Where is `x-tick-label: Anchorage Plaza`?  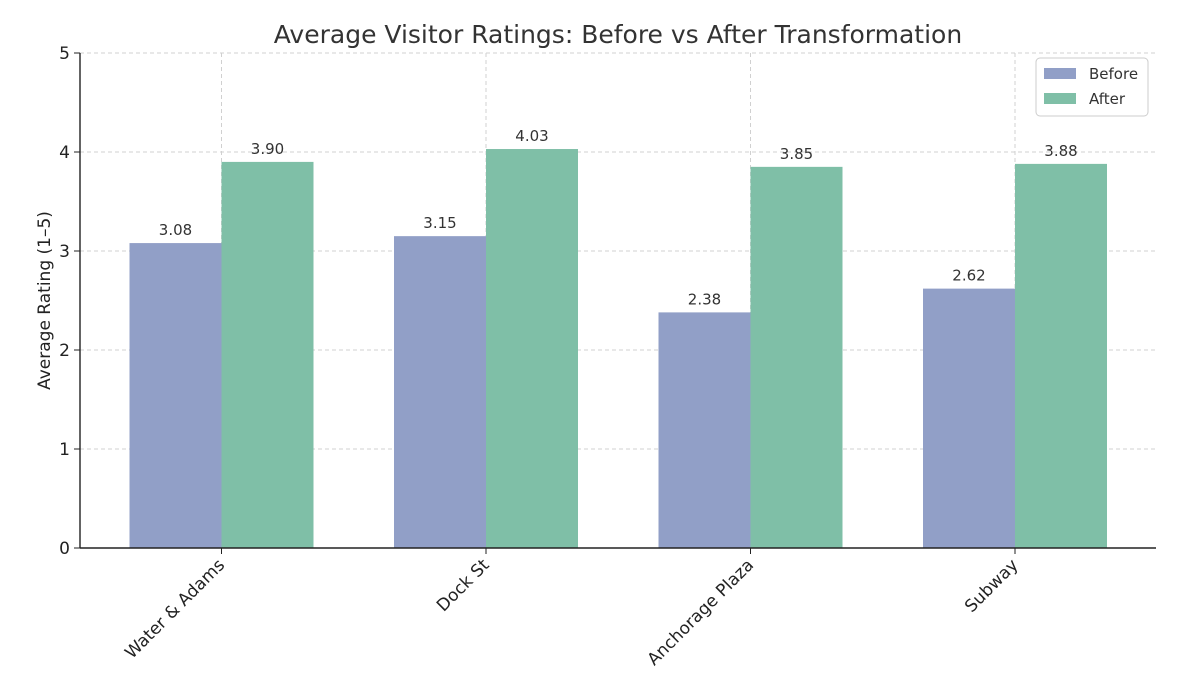
x-tick-label: Anchorage Plaza is located at coordinates (701, 612).